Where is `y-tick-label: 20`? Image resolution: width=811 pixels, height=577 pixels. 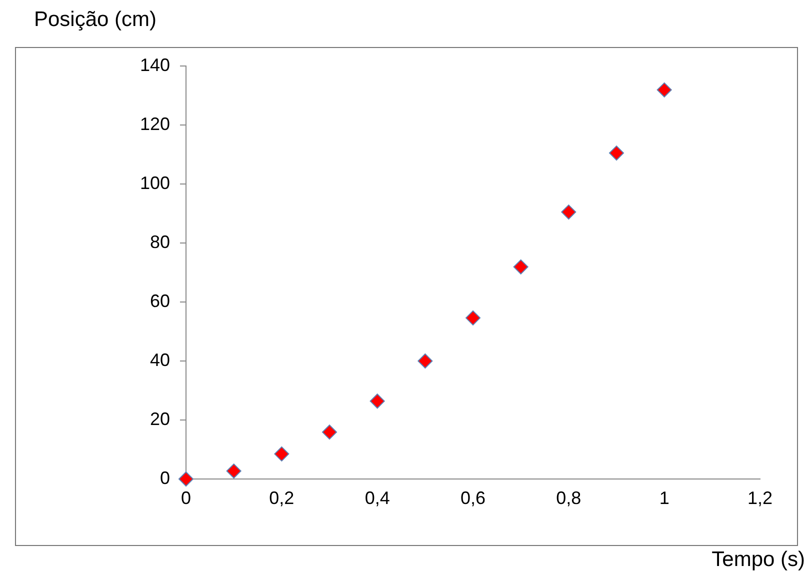
y-tick-label: 20 is located at coordinates (160, 418).